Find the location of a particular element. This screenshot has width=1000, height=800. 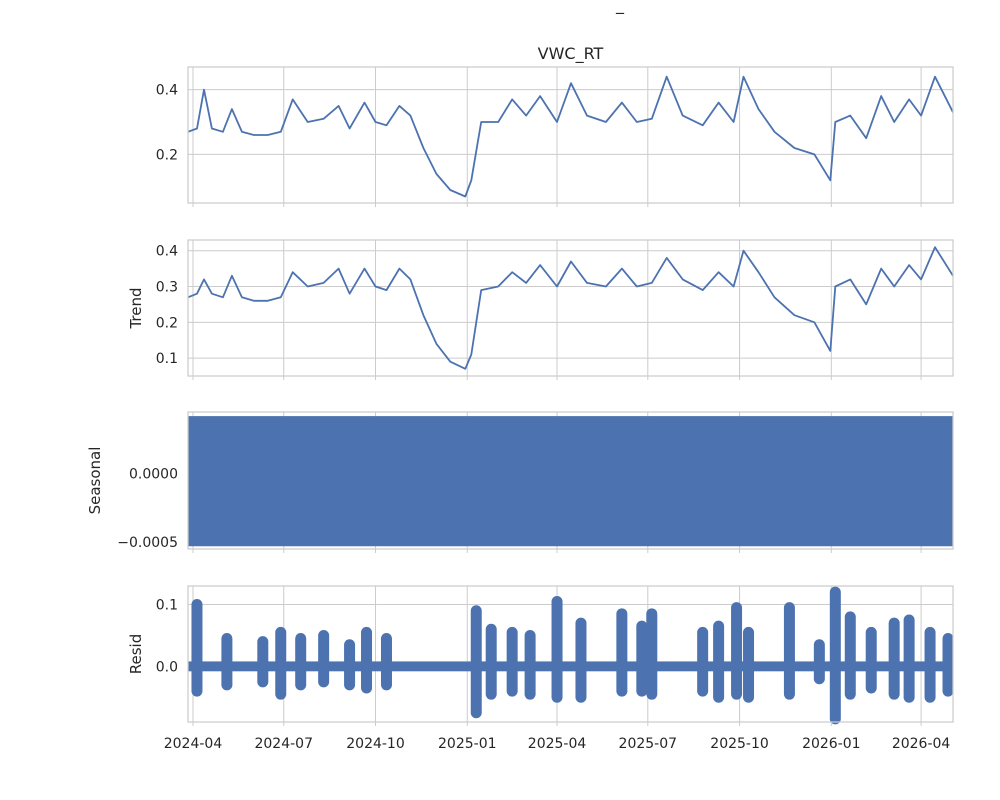

panel-seasonal-ylabel: Seasonal is located at coordinates (95, 481).